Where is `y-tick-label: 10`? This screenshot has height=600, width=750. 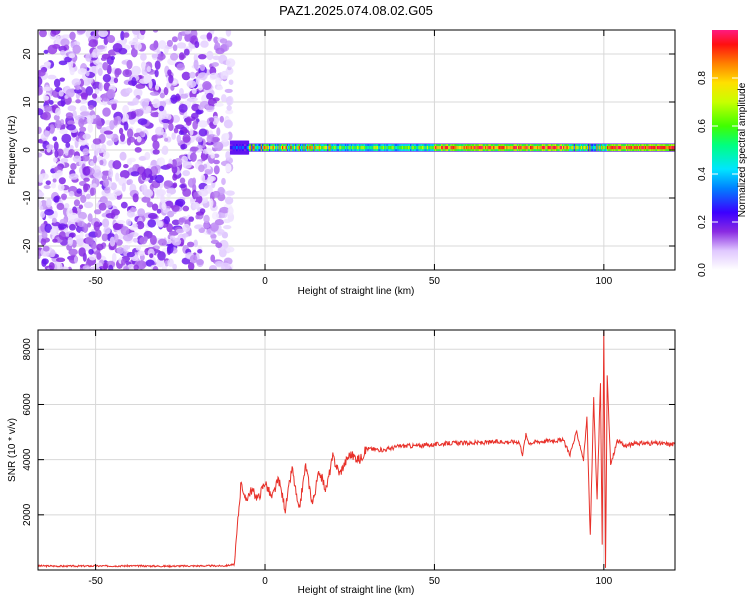
y-tick-label: 10 is located at coordinates (27, 102).